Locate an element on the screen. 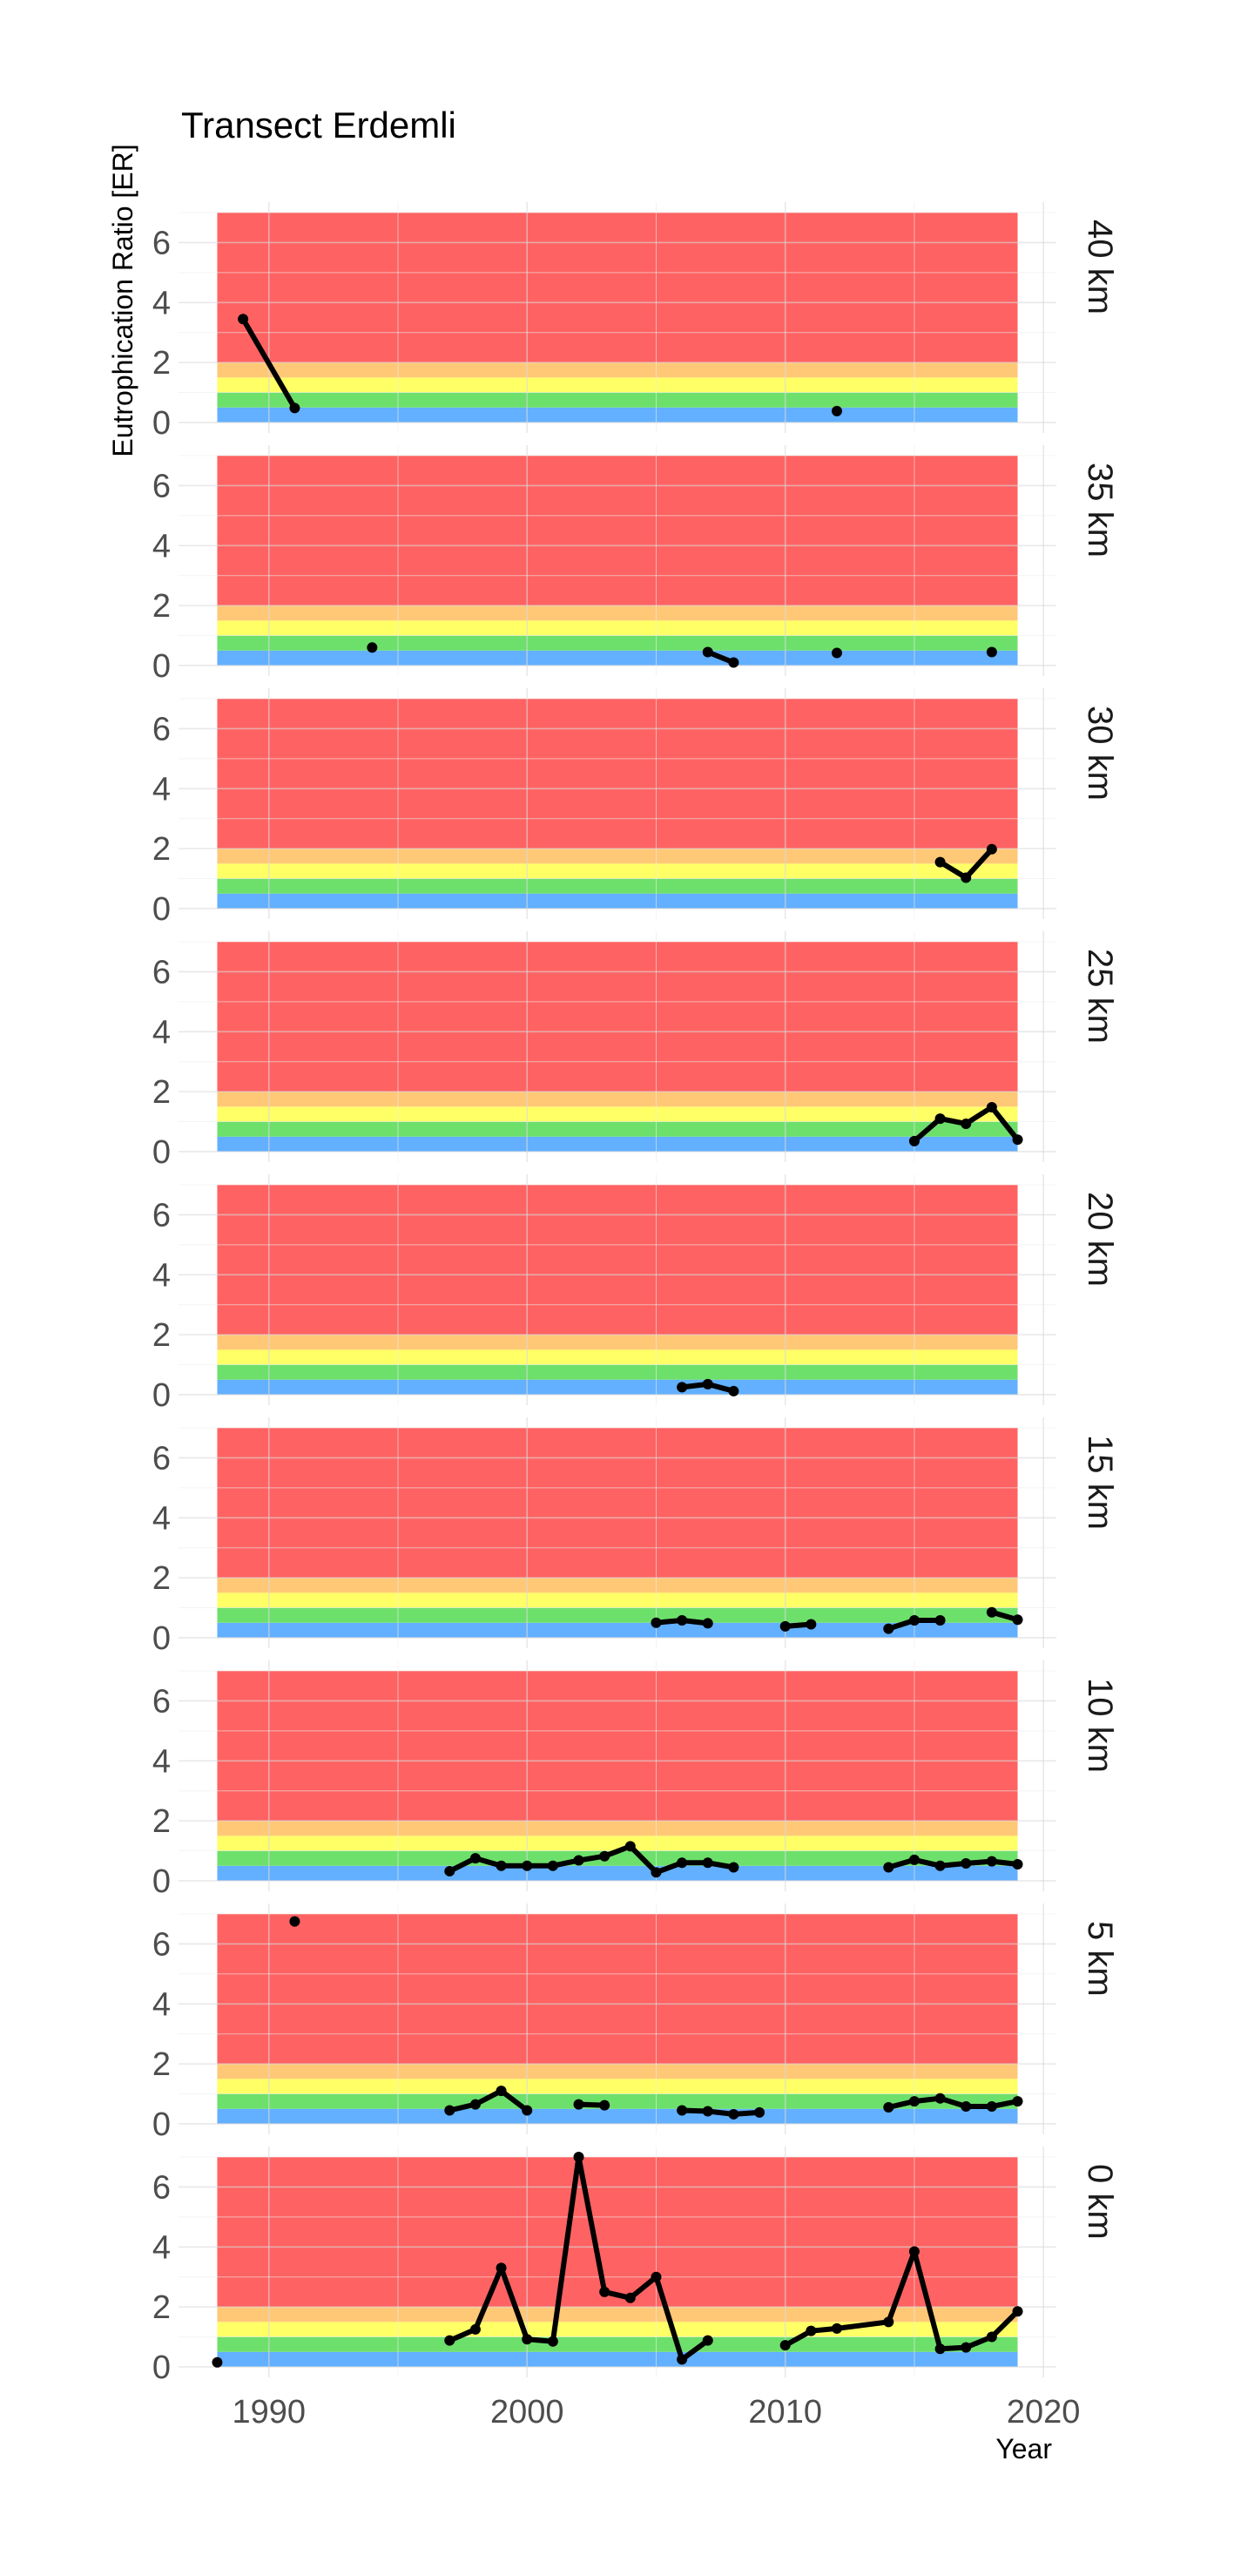  panel-35-km: 0 2 4 6 35 km is located at coordinates (636, 565).